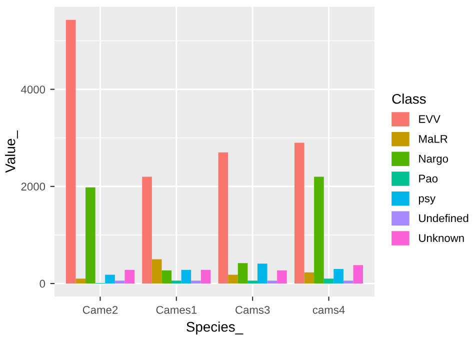  What do you see at coordinates (176, 310) in the screenshot?
I see `x-tick-label: Cames1` at bounding box center [176, 310].